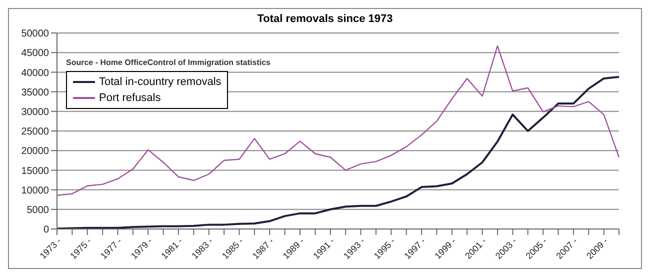  I want to click on y-tick-label: 45000, so click(35, 54).